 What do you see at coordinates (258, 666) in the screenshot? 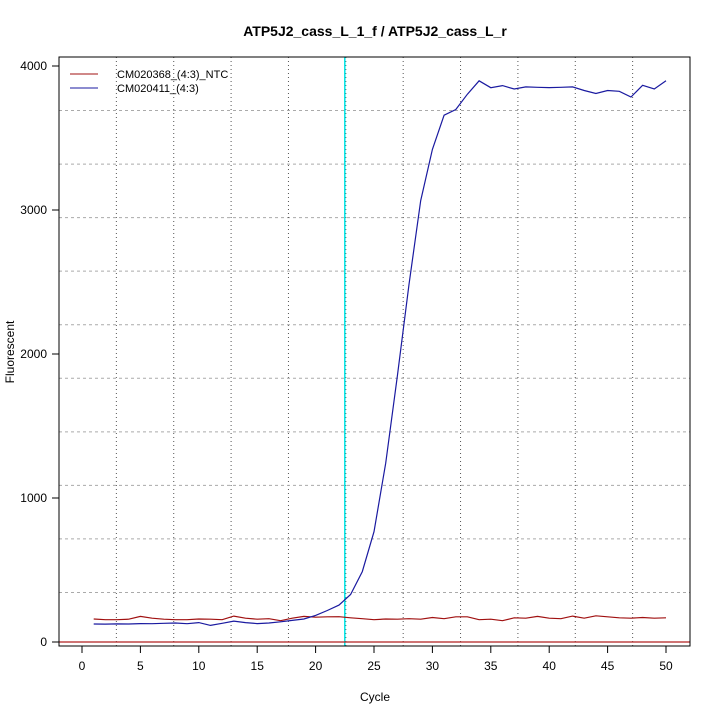
I see `x-tick-label: 15` at bounding box center [258, 666].